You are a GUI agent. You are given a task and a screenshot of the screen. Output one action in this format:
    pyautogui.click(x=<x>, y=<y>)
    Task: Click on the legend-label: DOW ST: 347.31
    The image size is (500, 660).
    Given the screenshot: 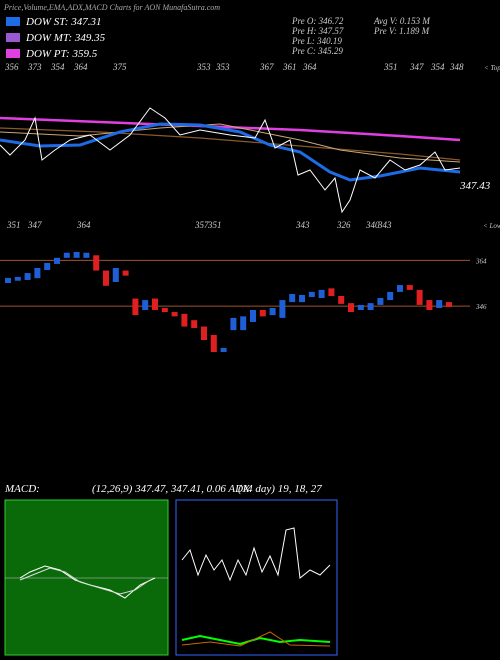 What is the action you would take?
    pyautogui.click(x=63, y=22)
    